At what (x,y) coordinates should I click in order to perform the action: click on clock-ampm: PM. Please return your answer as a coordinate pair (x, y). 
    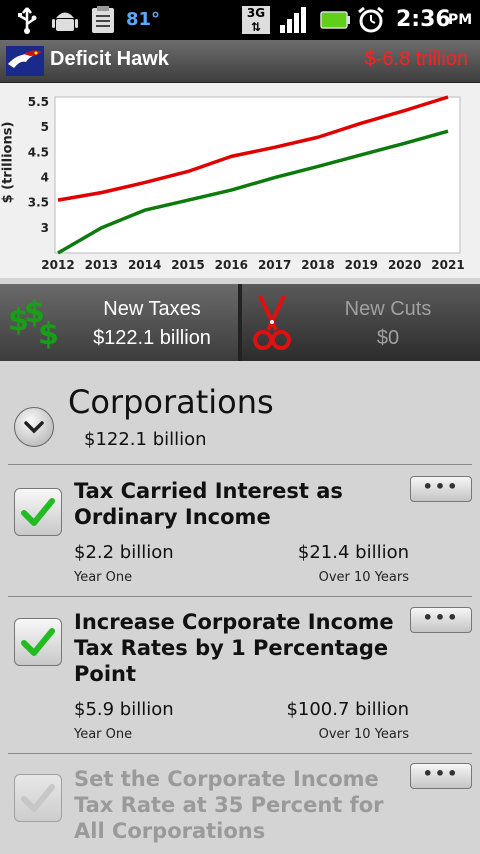
    Looking at the image, I should click on (460, 20).